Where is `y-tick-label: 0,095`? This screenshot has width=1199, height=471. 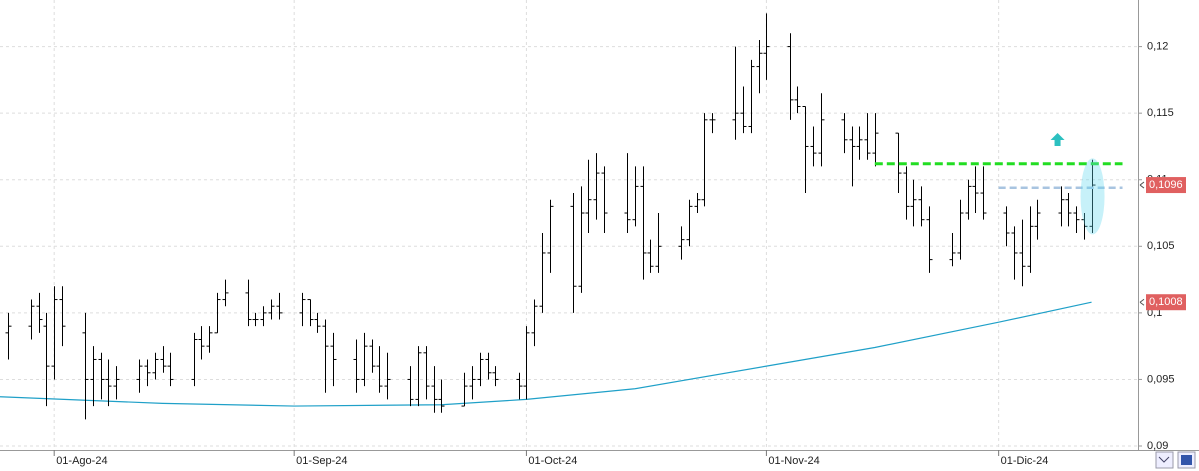 y-tick-label: 0,095 is located at coordinates (1161, 379).